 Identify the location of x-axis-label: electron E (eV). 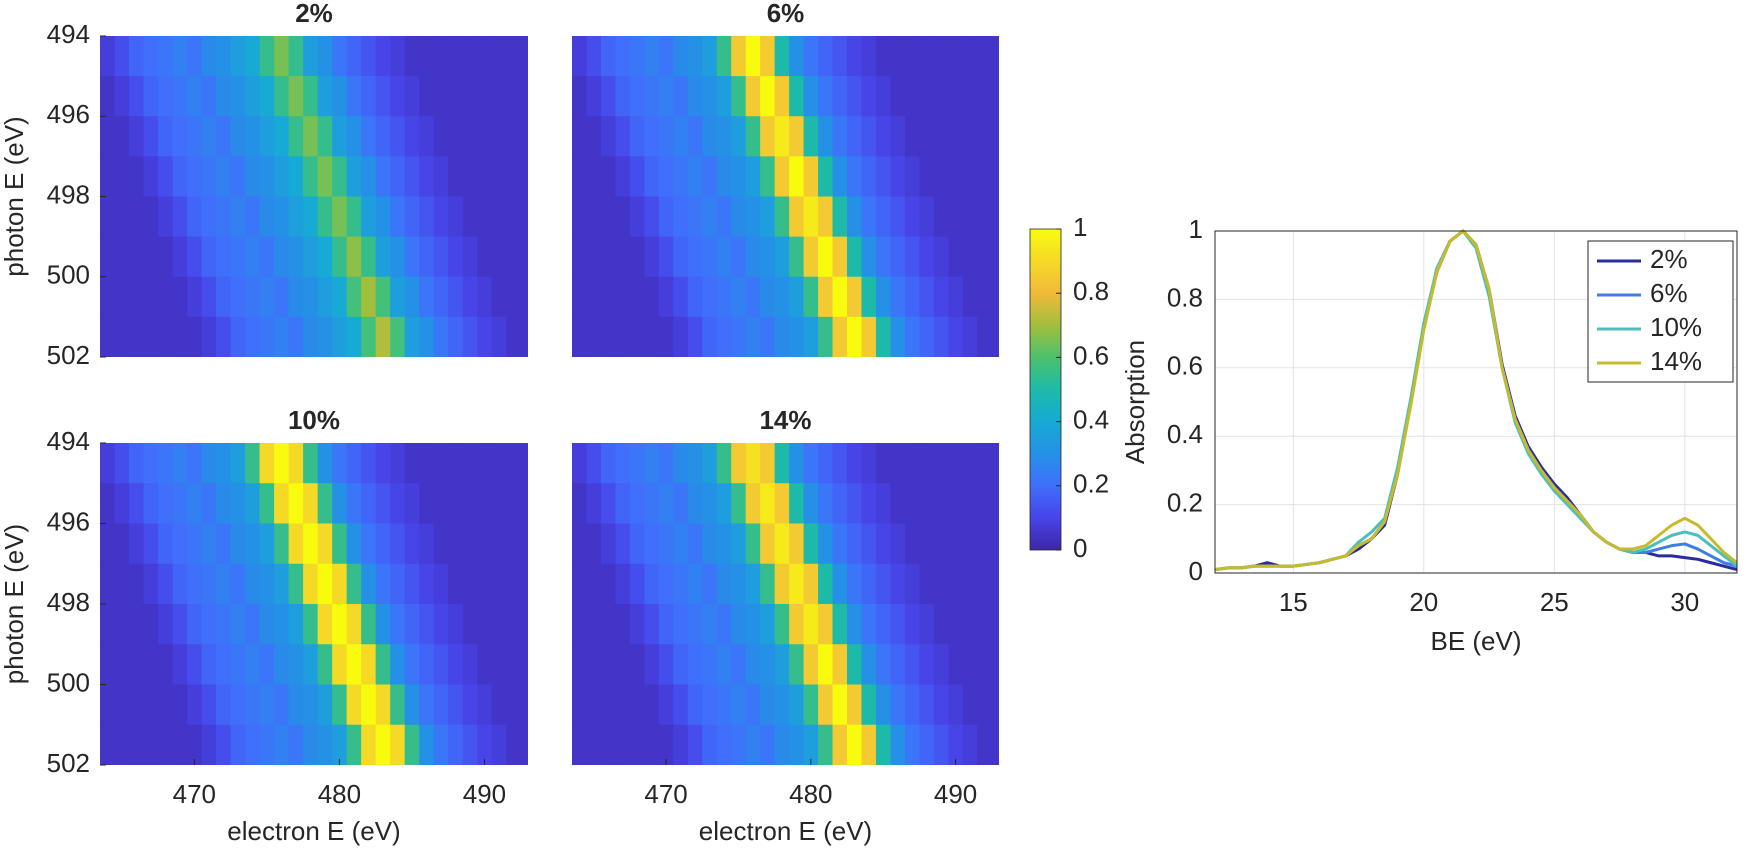
(313, 831).